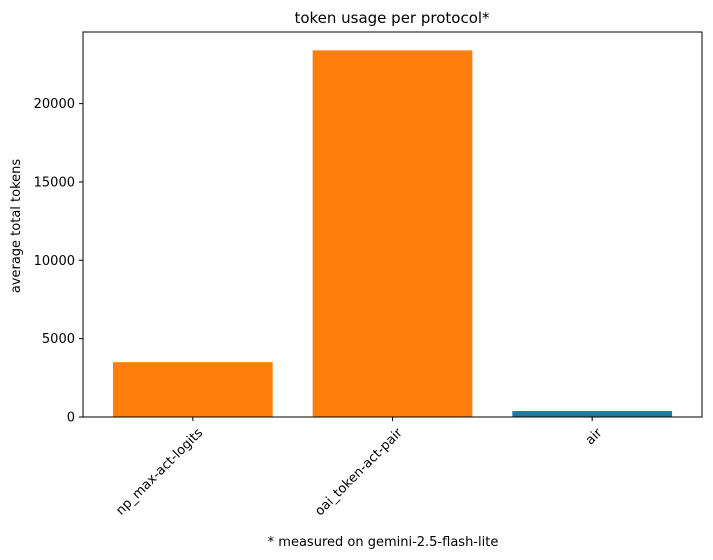  Describe the element at coordinates (594, 436) in the screenshot. I see `x-tick-label: air` at that location.